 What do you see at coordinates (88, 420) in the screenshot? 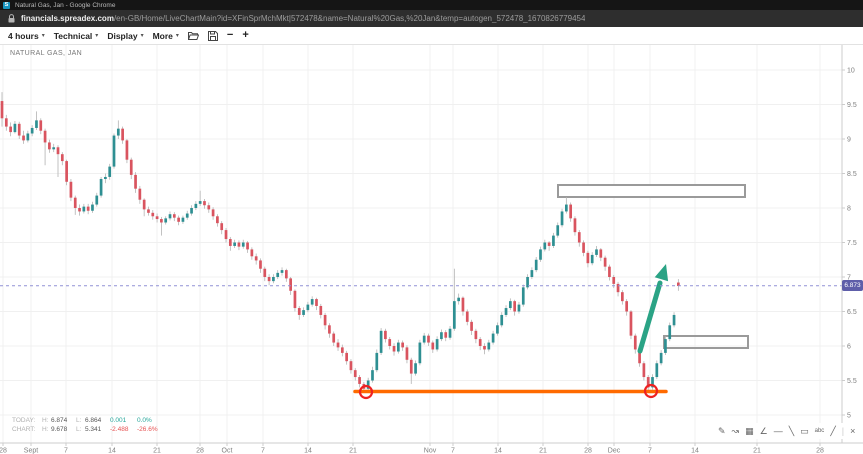
I see `legend-row-today: TODAY: H: 6.874 L: 6.864 0.001 0.0%` at bounding box center [88, 420].